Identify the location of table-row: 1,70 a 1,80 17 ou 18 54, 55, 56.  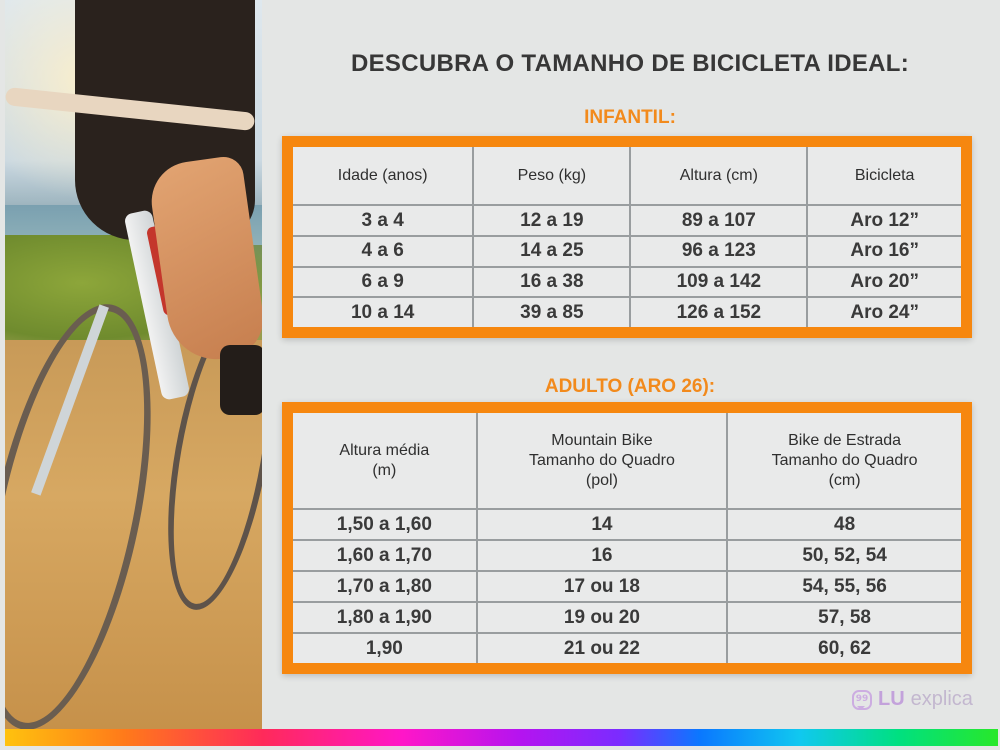
(627, 587).